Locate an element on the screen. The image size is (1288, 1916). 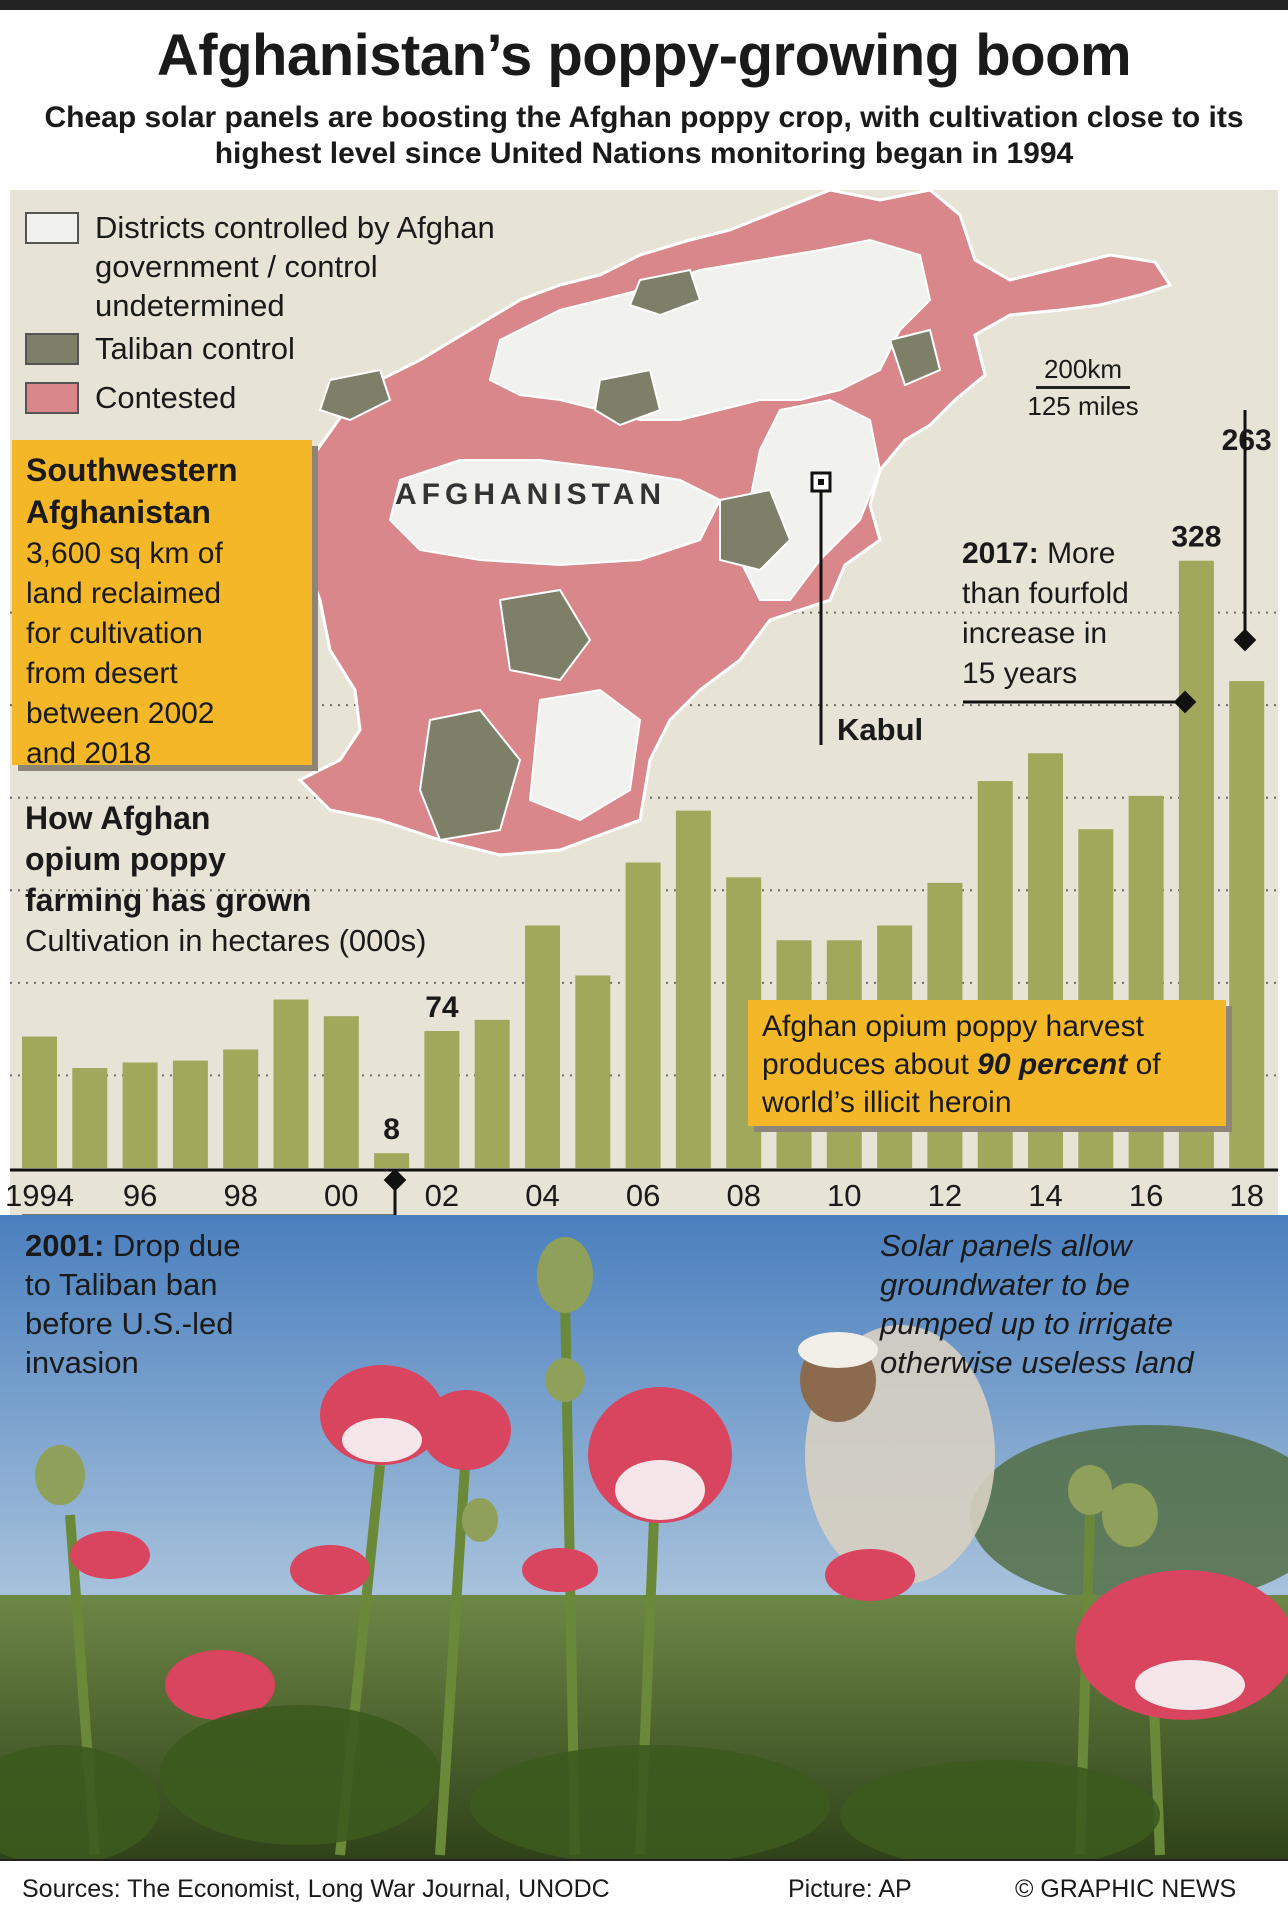
legend-swatch-taliban is located at coordinates (52, 349).